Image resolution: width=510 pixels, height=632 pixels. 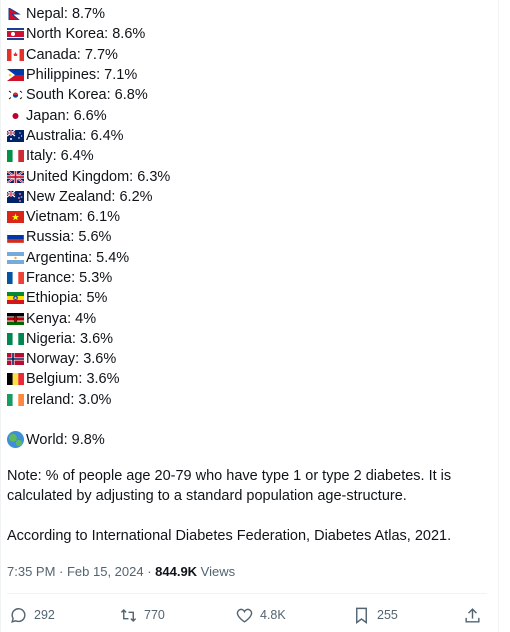 I want to click on repost-icon, so click(x=128, y=615).